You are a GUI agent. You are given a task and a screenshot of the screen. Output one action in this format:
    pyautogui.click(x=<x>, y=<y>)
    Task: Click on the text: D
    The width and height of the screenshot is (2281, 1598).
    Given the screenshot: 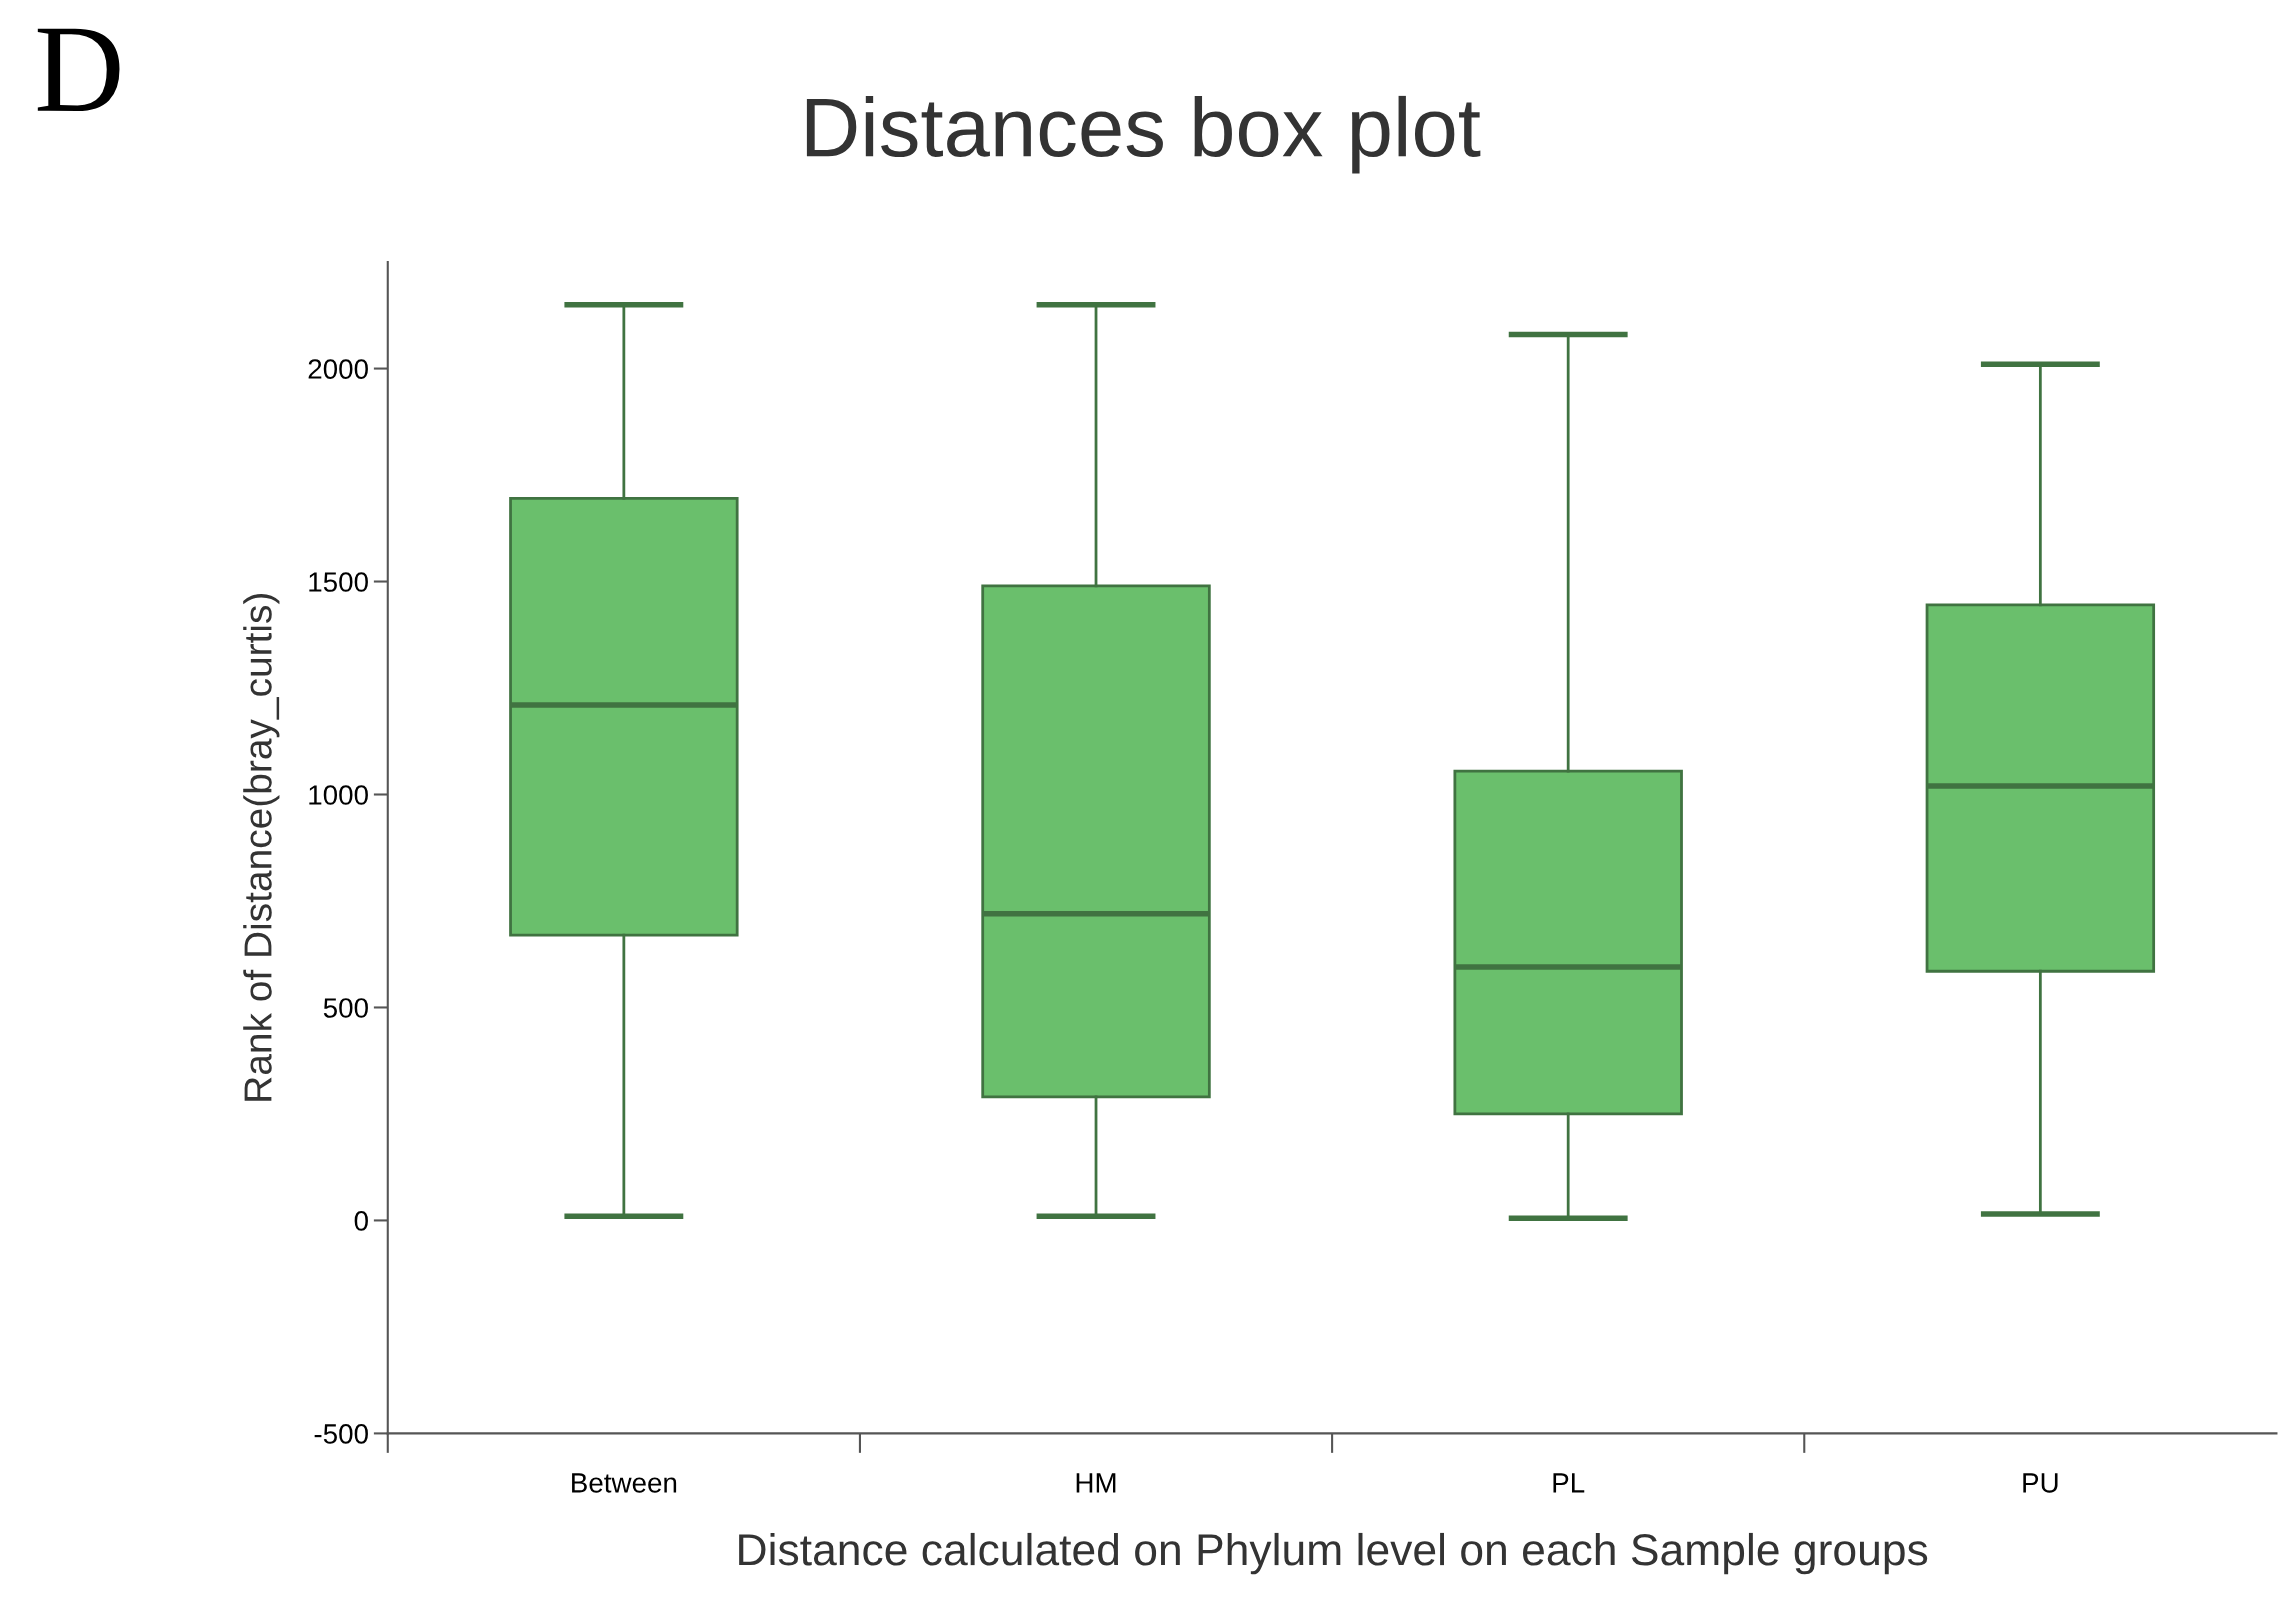 What is the action you would take?
    pyautogui.click(x=78, y=69)
    